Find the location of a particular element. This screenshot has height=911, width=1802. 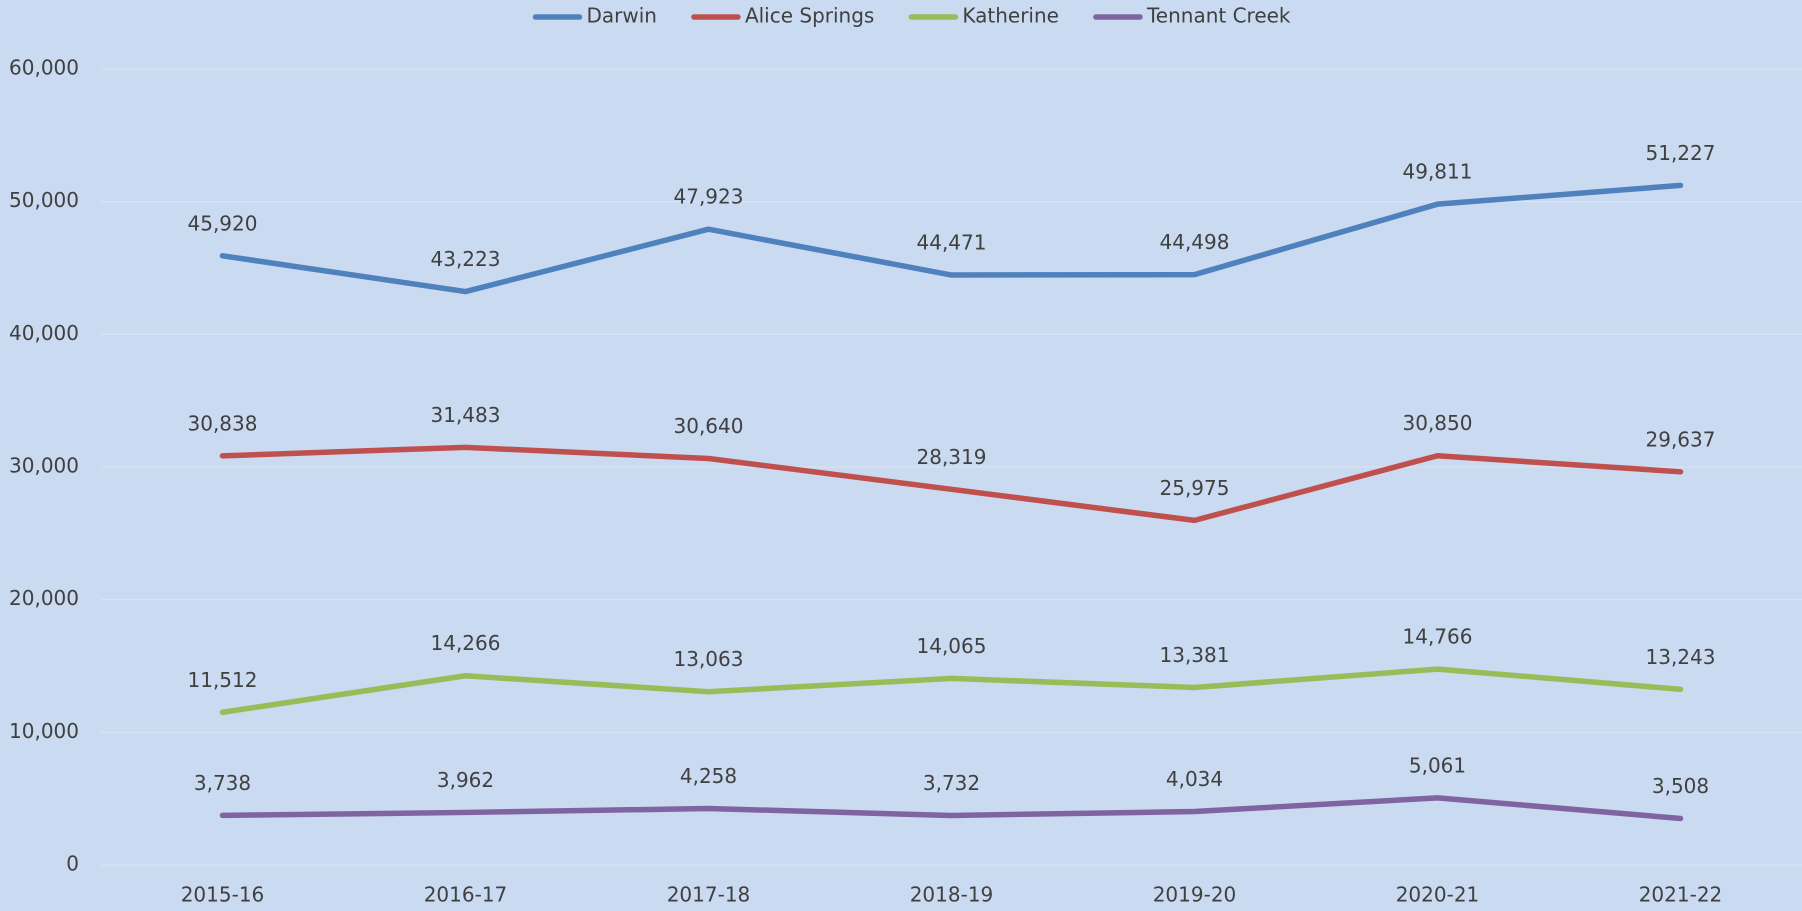

data-label: 5,061 is located at coordinates (1437, 765).